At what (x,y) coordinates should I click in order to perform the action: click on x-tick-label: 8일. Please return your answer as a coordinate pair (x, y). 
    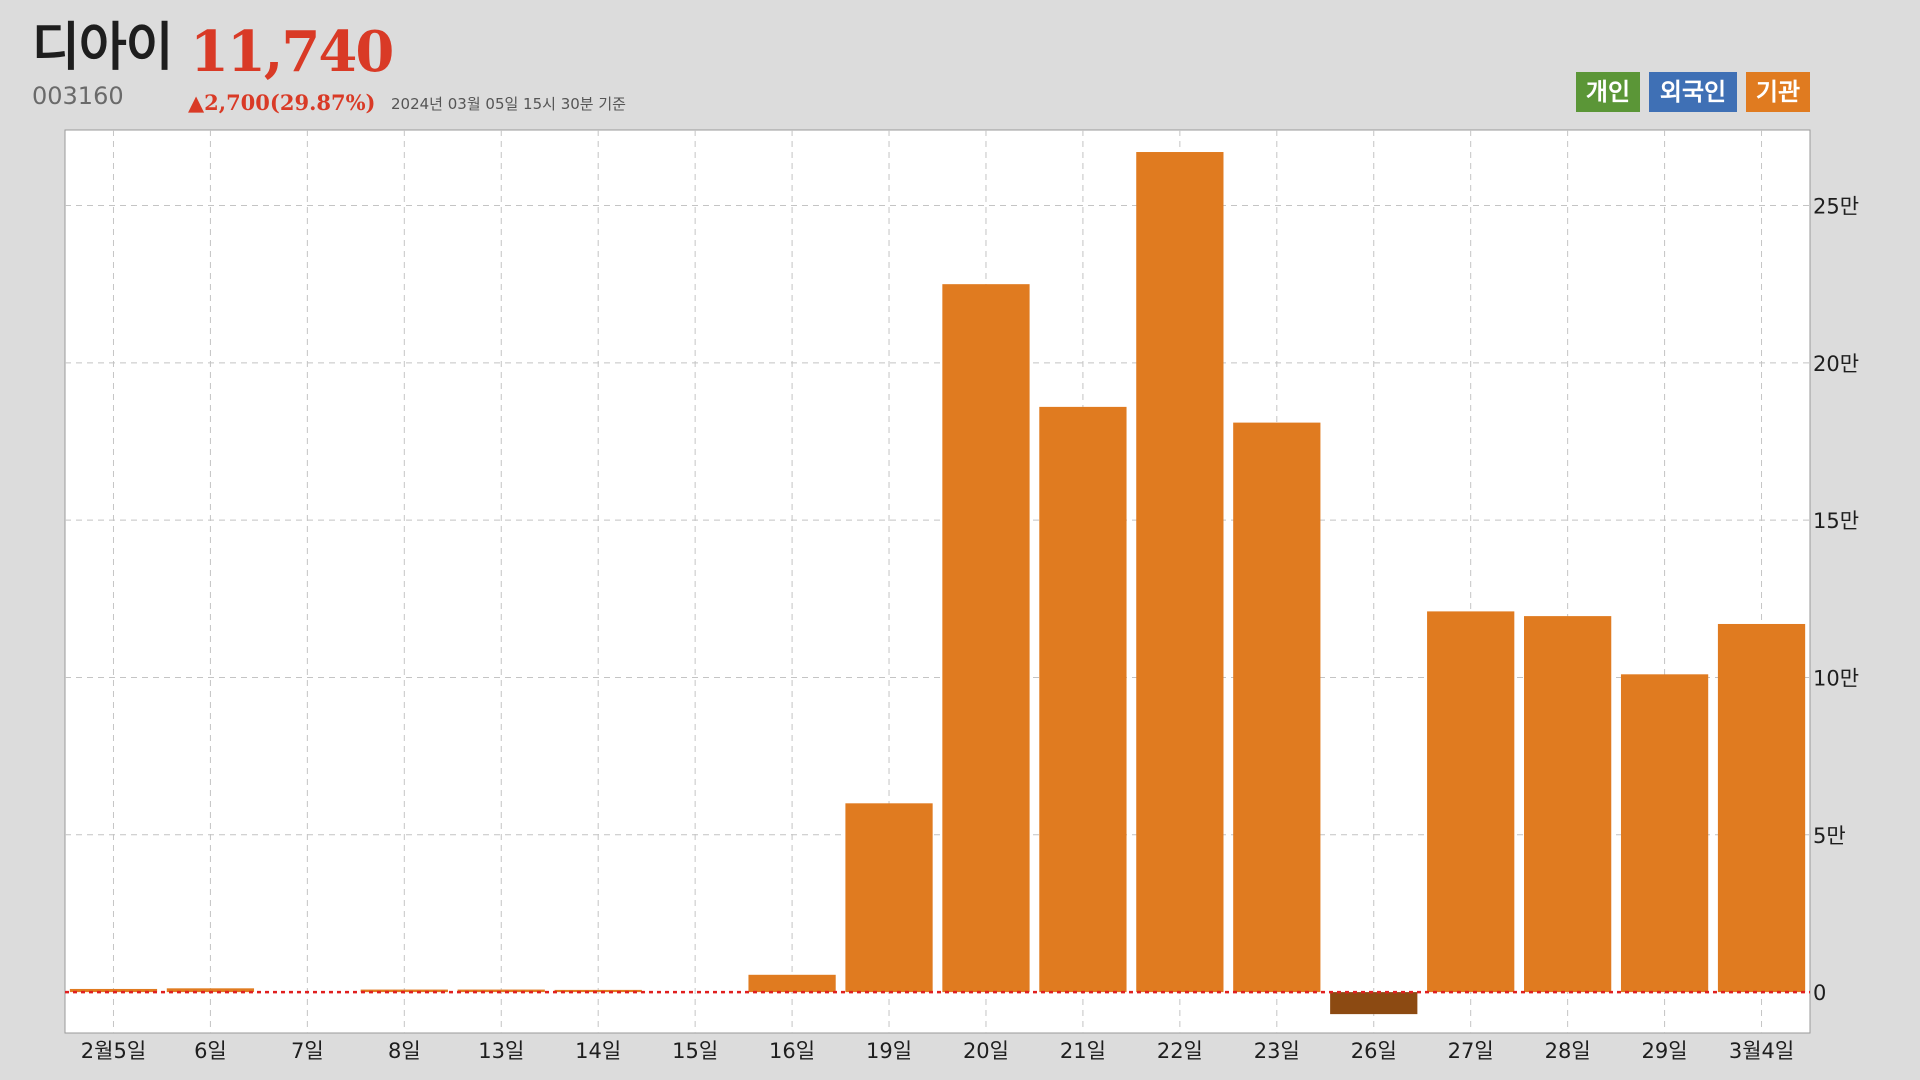
    Looking at the image, I should click on (404, 1051).